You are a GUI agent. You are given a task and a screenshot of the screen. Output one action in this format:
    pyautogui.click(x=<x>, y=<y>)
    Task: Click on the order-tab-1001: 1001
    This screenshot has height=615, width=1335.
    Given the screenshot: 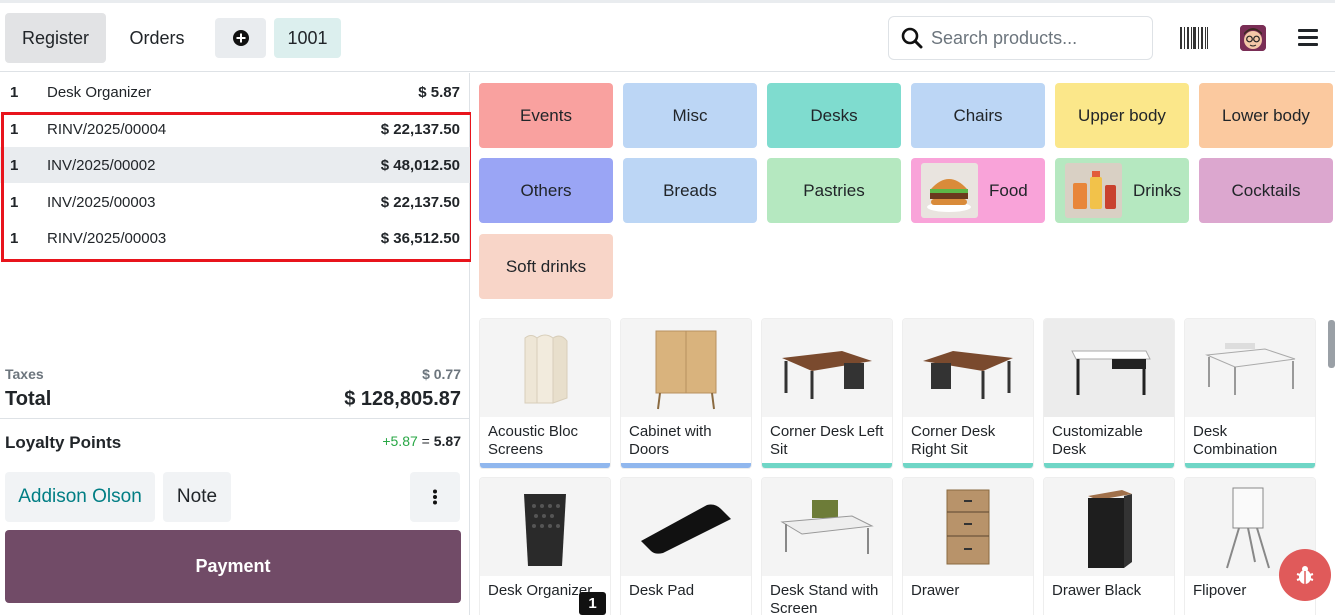 What is the action you would take?
    pyautogui.click(x=307, y=38)
    